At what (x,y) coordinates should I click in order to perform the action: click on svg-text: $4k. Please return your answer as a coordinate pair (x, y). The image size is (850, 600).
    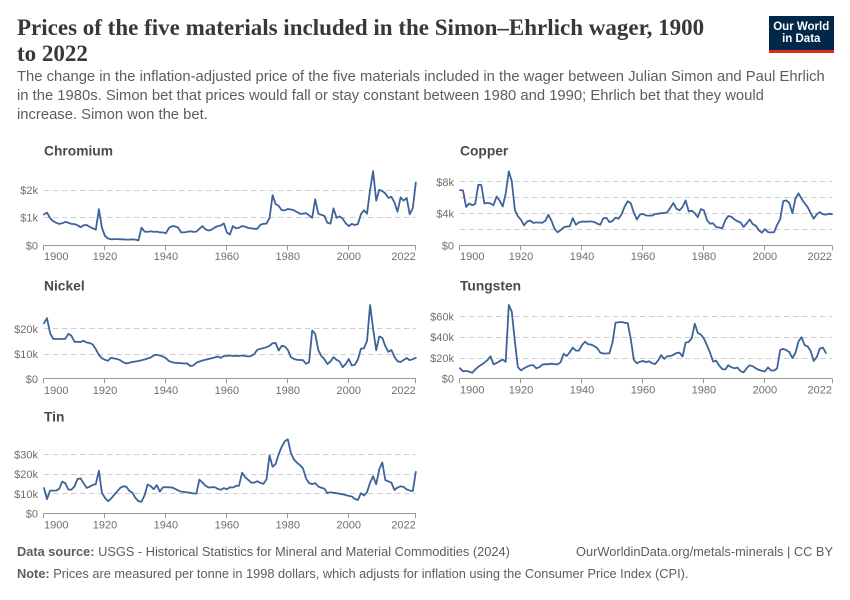
    Looking at the image, I should click on (445, 215).